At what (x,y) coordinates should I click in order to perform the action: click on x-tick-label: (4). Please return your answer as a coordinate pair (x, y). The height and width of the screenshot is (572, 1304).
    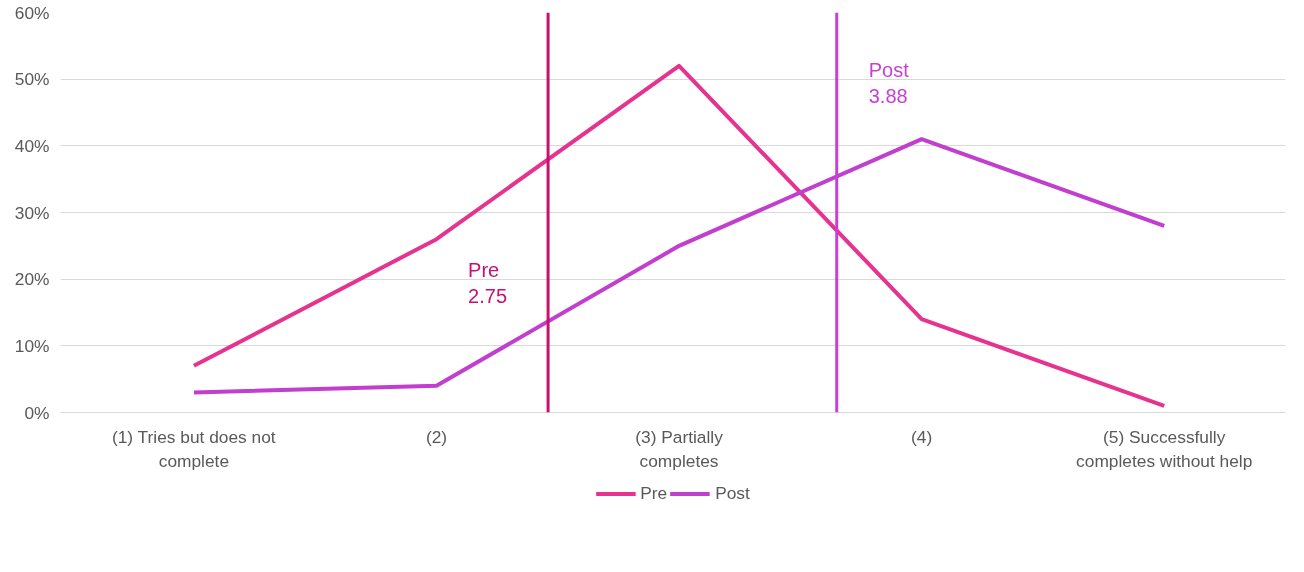
    Looking at the image, I should click on (922, 436).